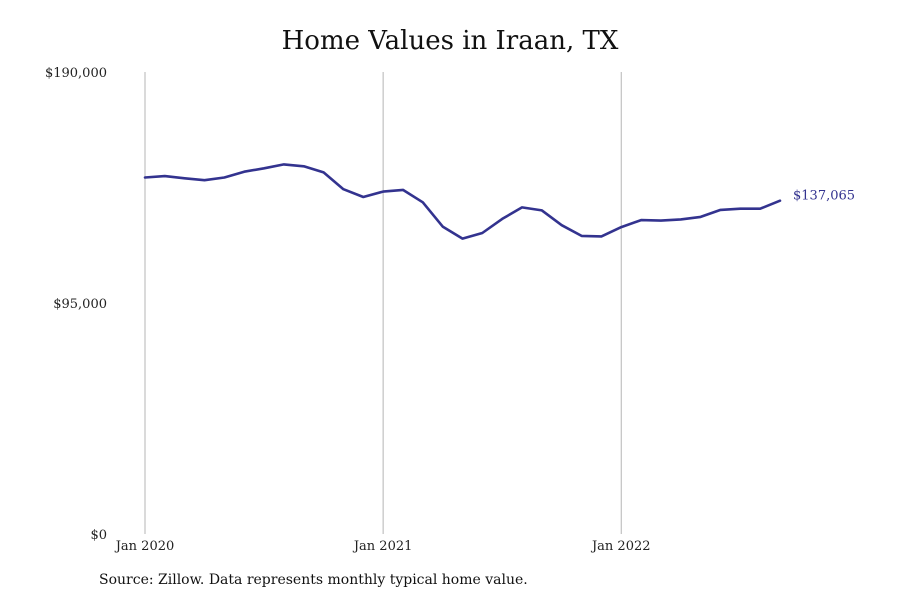 Image resolution: width=900 pixels, height=600 pixels. I want to click on y-tick-label: $190,000, so click(76, 73).